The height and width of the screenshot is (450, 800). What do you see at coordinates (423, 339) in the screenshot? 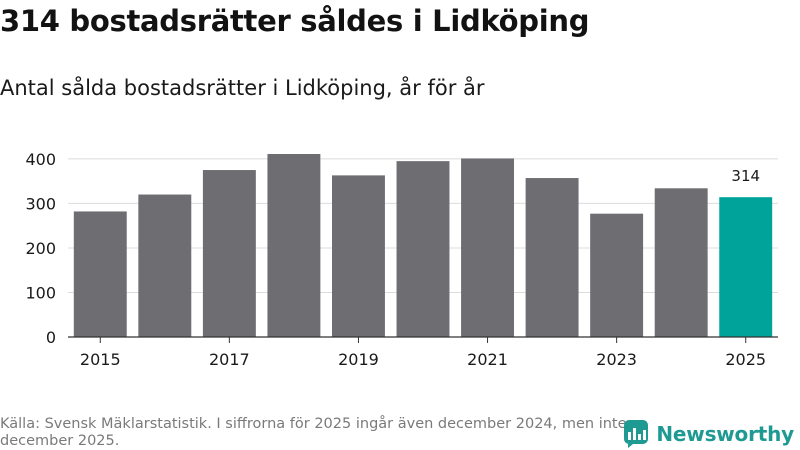
I see `axes` at bounding box center [423, 339].